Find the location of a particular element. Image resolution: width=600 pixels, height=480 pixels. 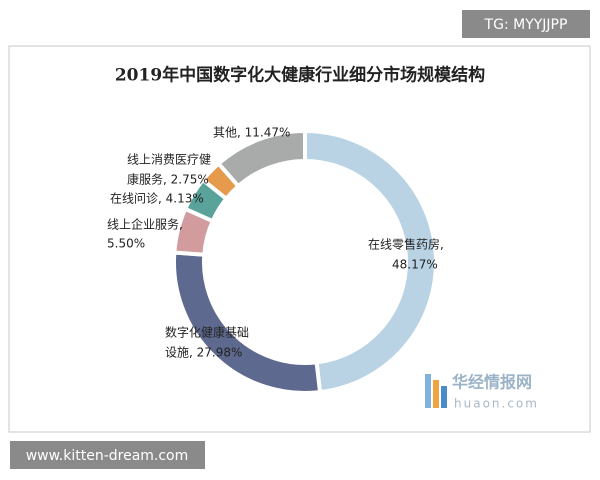

data-label: 48.17% is located at coordinates (415, 265).